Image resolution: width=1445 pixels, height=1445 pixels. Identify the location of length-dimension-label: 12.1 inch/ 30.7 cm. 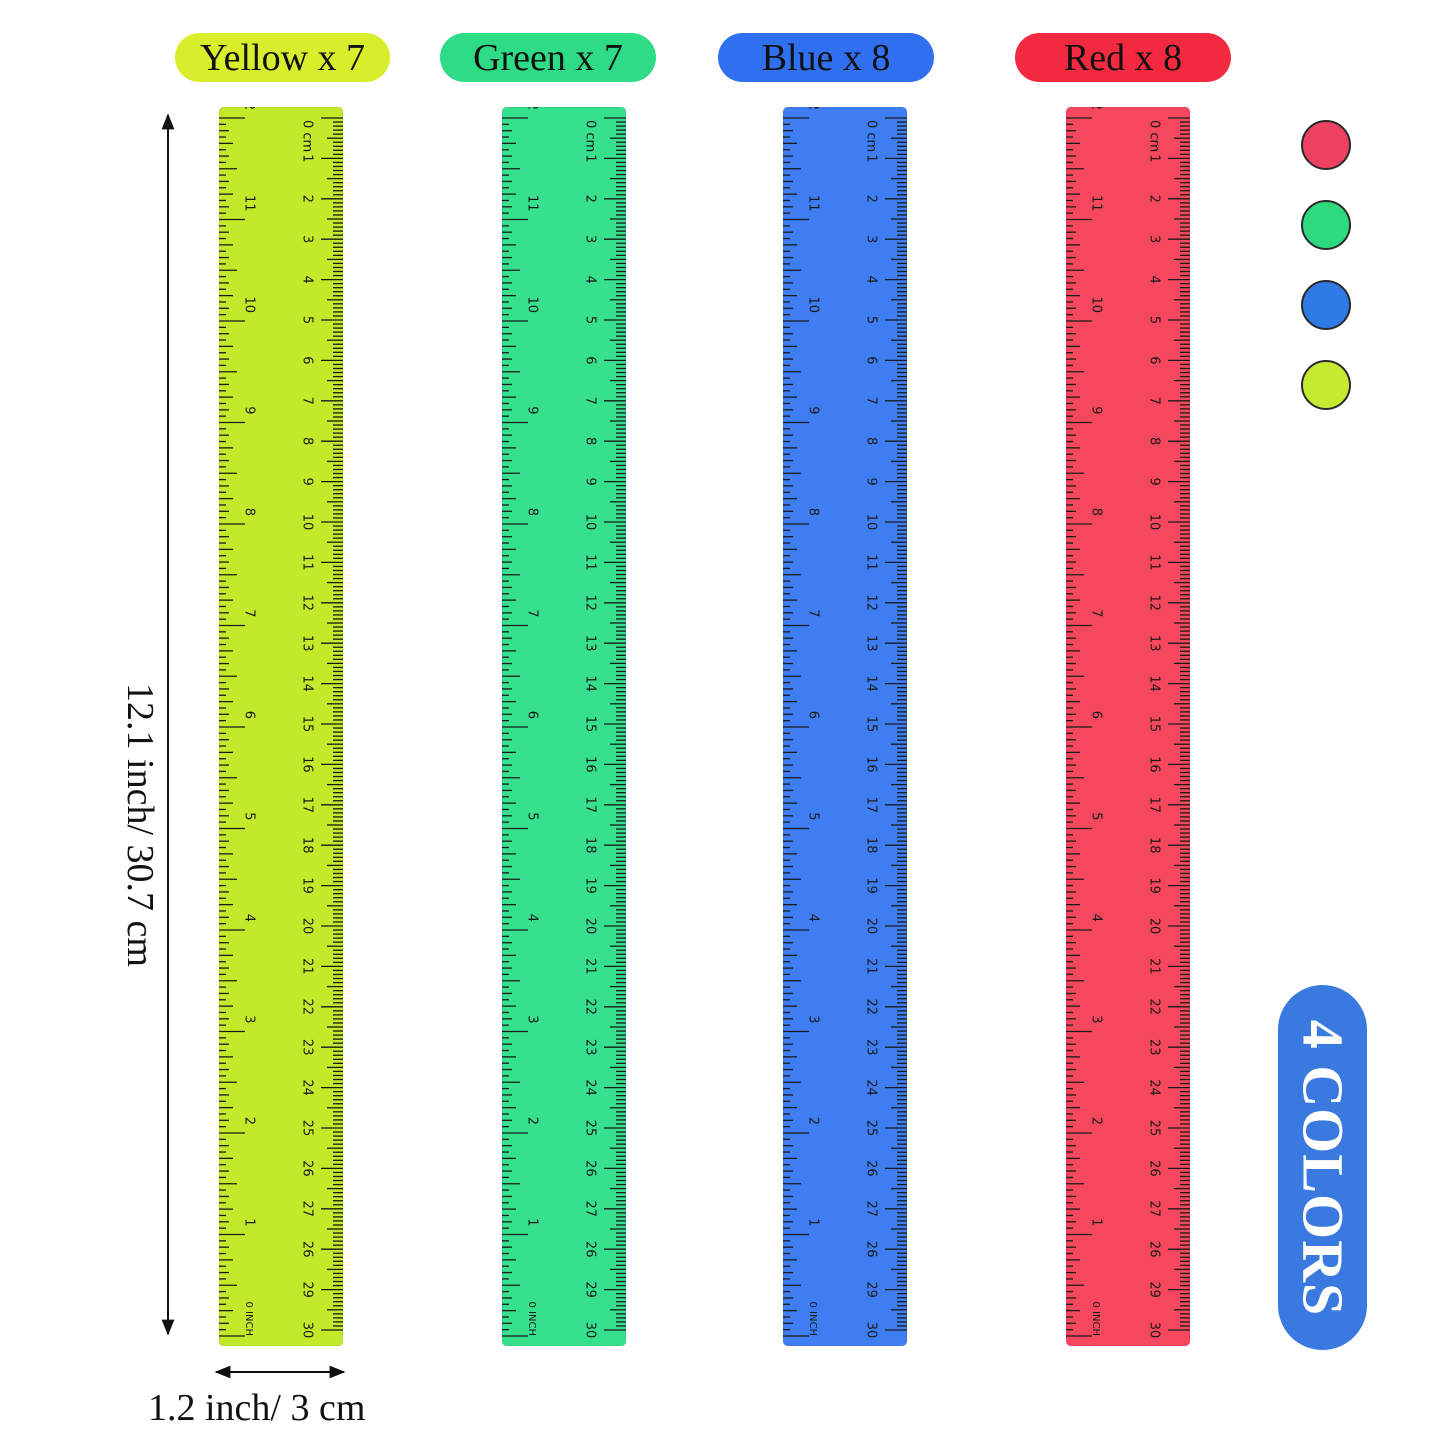
(140, 825).